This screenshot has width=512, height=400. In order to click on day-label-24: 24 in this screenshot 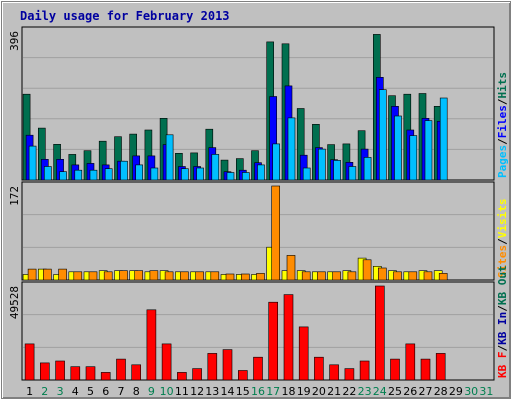, I will do `click(380, 391)`.